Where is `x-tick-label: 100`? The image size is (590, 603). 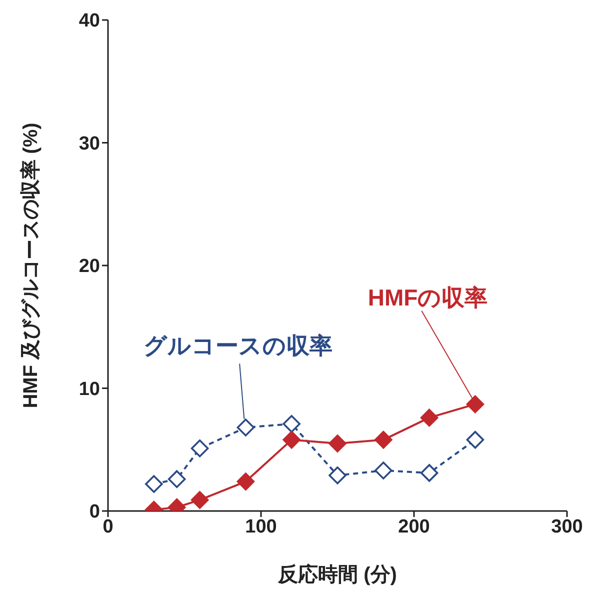 x-tick-label: 100 is located at coordinates (261, 527).